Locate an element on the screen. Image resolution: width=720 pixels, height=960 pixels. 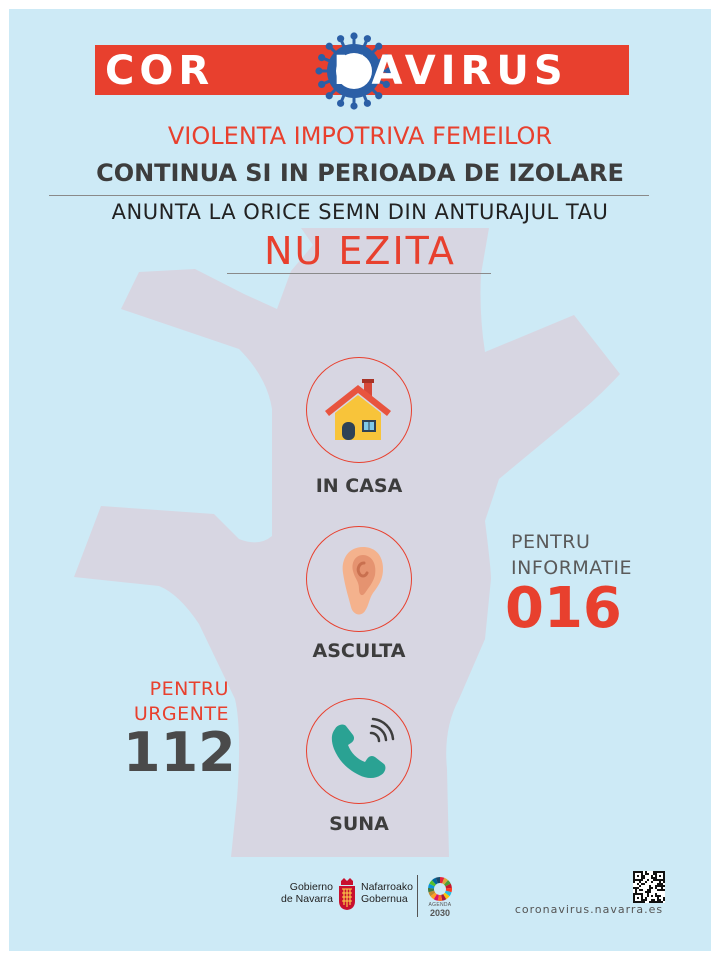
gov-name-eu: Nafarroako Gobernua is located at coordinates (387, 893).